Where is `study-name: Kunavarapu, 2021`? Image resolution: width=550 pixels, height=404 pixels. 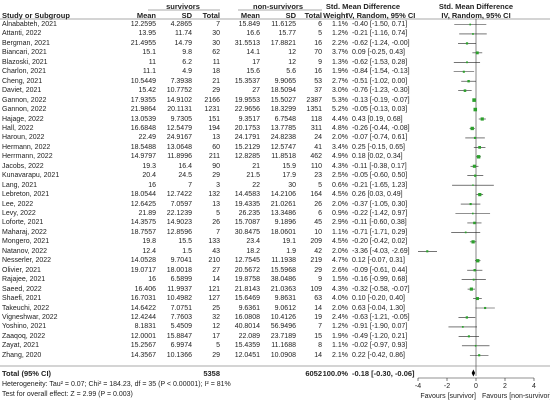
study-name: Kunavarapu, 2021 is located at coordinates (31, 176).